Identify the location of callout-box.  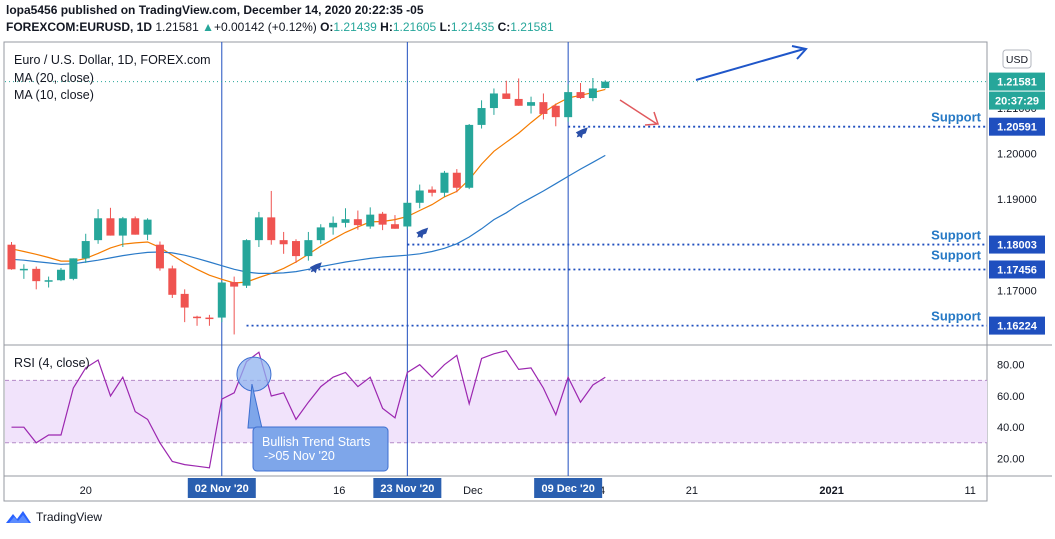
(320, 449).